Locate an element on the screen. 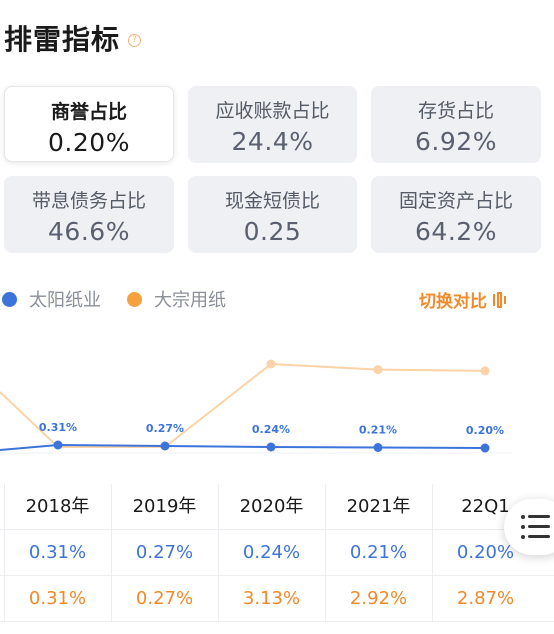 The width and height of the screenshot is (554, 634). series-line-company is located at coordinates (243, 447).